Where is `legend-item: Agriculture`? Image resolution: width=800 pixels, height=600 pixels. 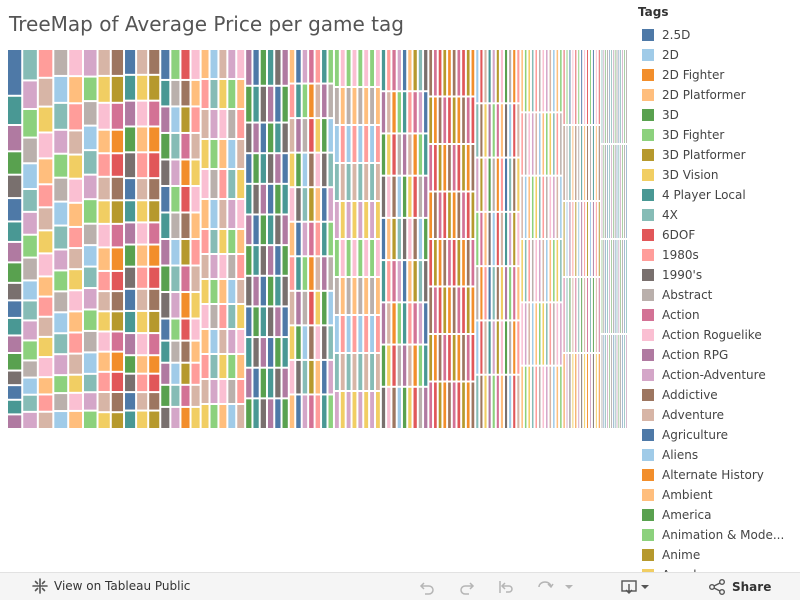
legend-item: Agriculture is located at coordinates (713, 435).